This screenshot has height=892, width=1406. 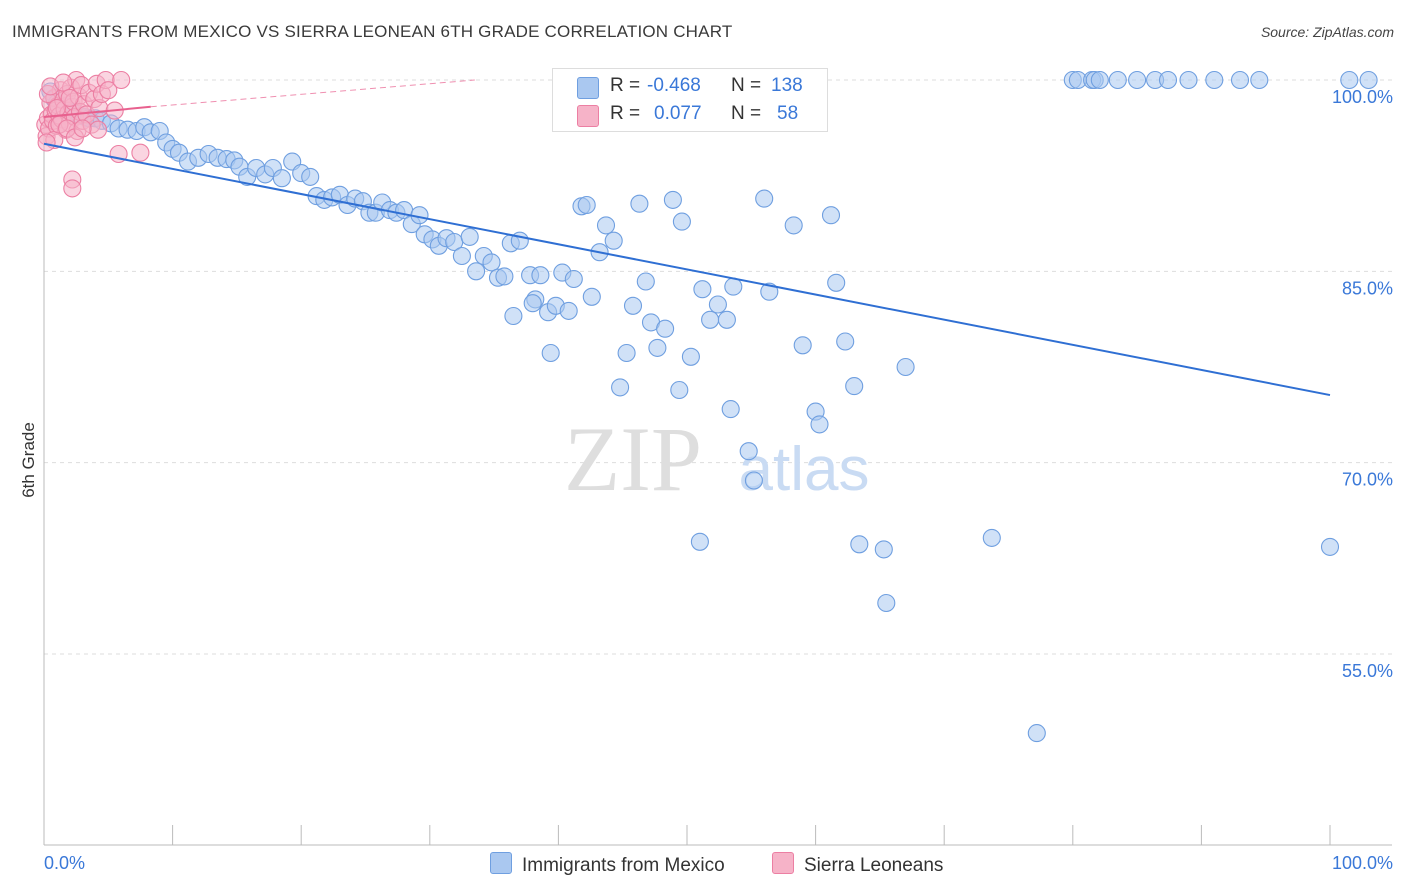 I want to click on y-tick-label: 70.0%, so click(x=1367, y=480).